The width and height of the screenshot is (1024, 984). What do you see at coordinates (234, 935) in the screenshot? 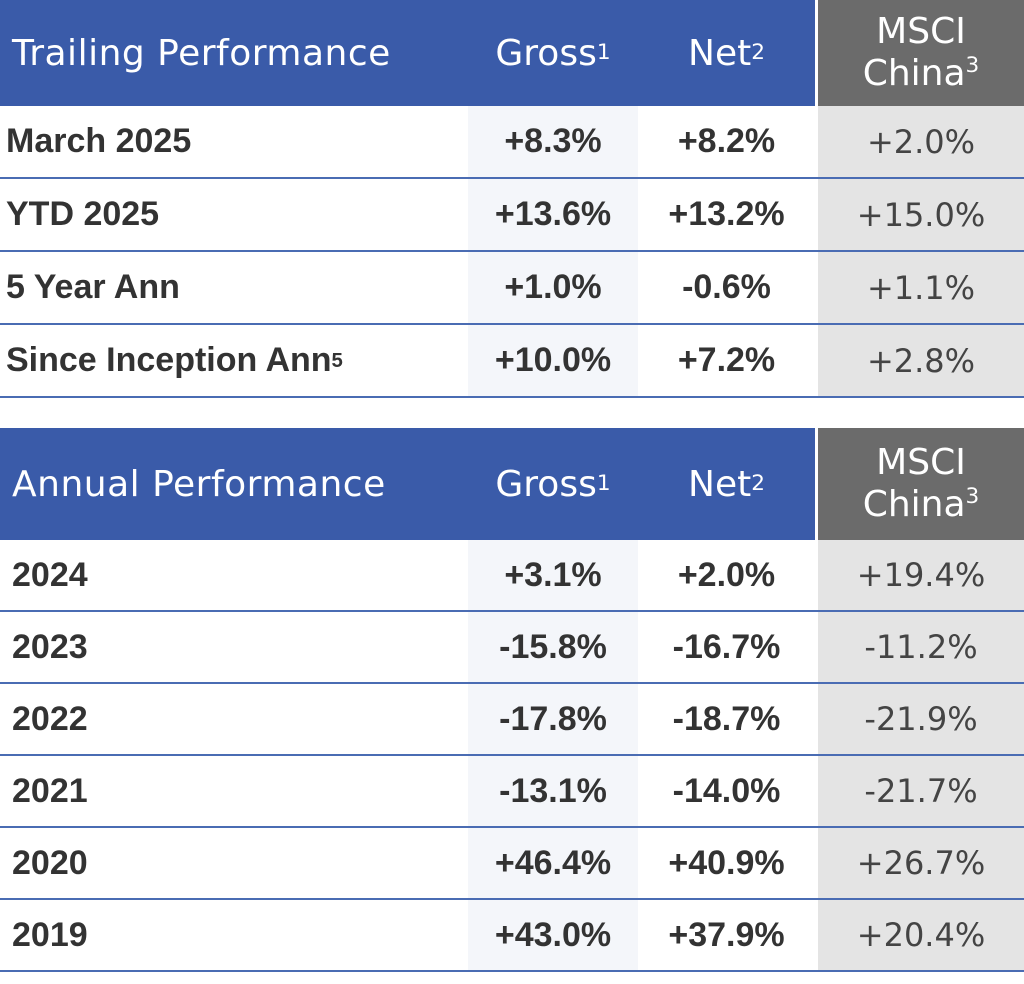
I see `row-label: 2019` at bounding box center [234, 935].